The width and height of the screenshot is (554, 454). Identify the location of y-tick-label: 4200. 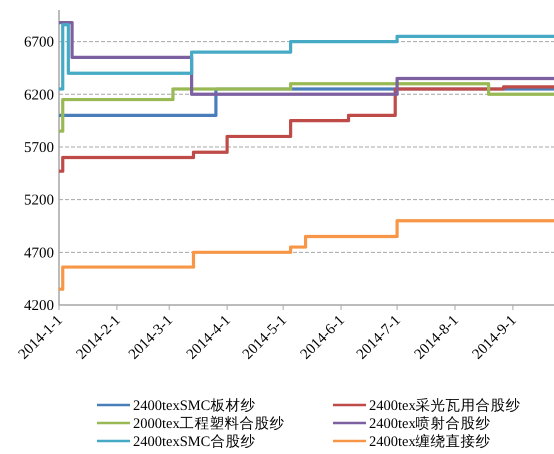
(39, 306).